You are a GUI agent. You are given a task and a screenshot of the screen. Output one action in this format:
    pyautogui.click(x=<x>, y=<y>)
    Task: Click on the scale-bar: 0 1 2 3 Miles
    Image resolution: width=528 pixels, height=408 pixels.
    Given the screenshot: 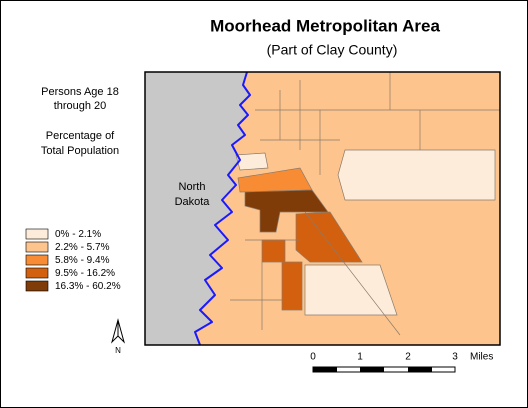 What is the action you would take?
    pyautogui.click(x=401, y=362)
    